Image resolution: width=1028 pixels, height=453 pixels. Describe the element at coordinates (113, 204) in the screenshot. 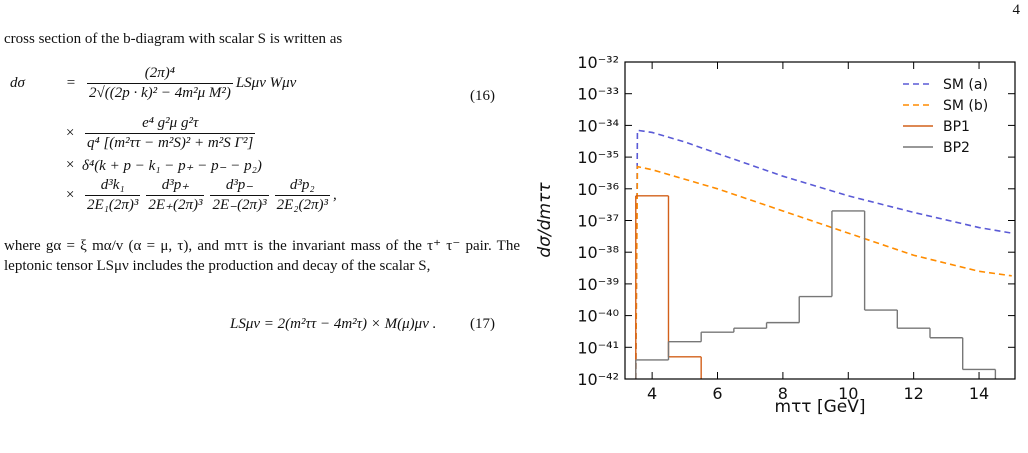

I see `denominator: 2E₁(2π)³` at that location.